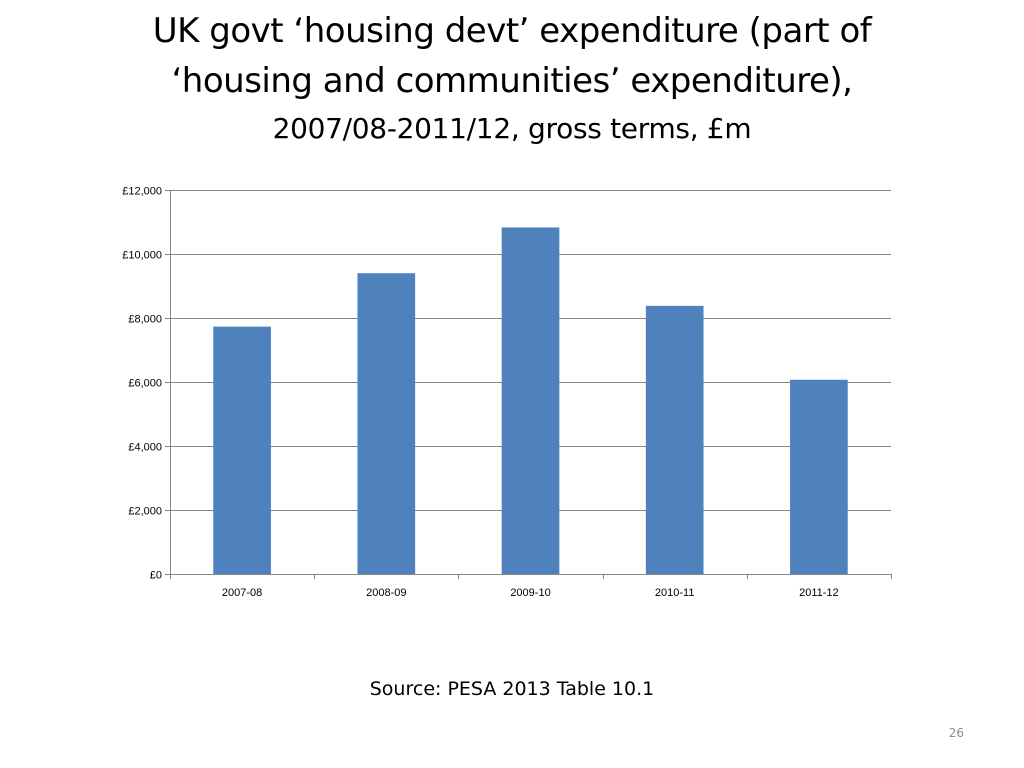  Describe the element at coordinates (142, 256) in the screenshot. I see `y-tick-label: £10,000` at that location.